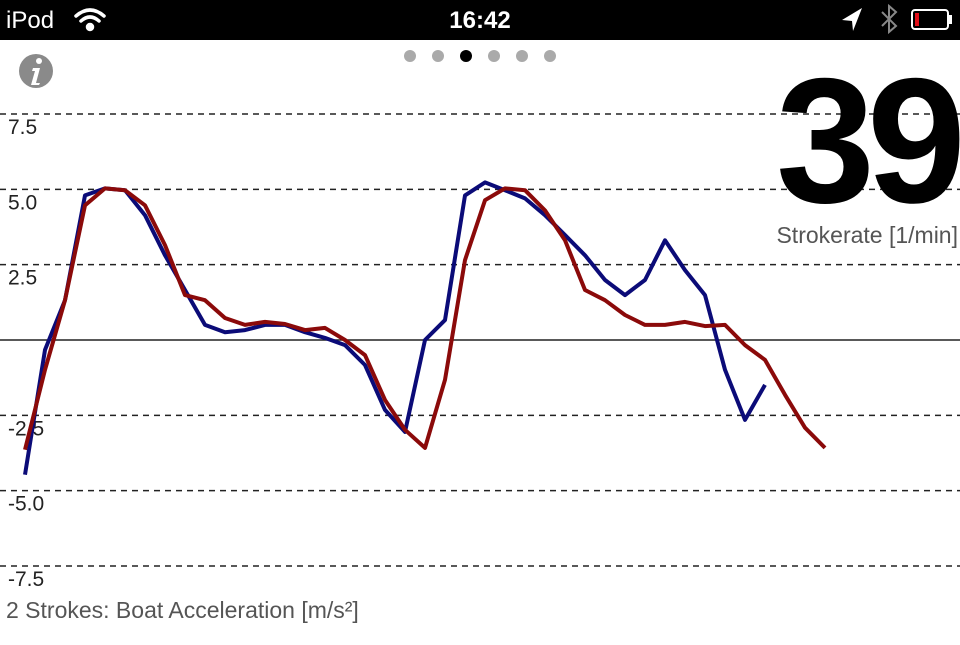 Image resolution: width=960 pixels, height=645 pixels. I want to click on y-tick-label: -5.0, so click(26, 504).